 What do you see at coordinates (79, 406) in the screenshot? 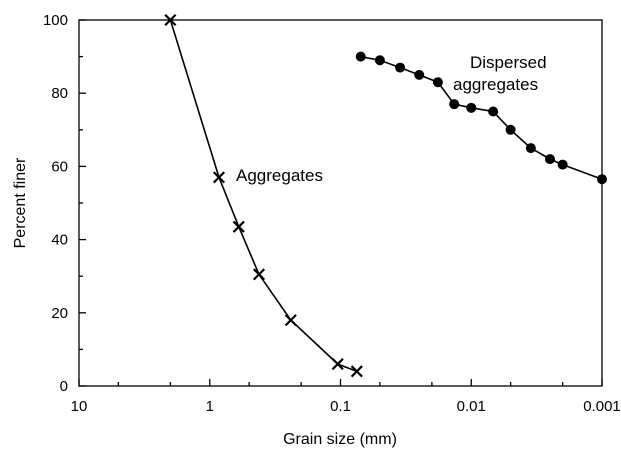
I see `x-tick-label: 10` at bounding box center [79, 406].